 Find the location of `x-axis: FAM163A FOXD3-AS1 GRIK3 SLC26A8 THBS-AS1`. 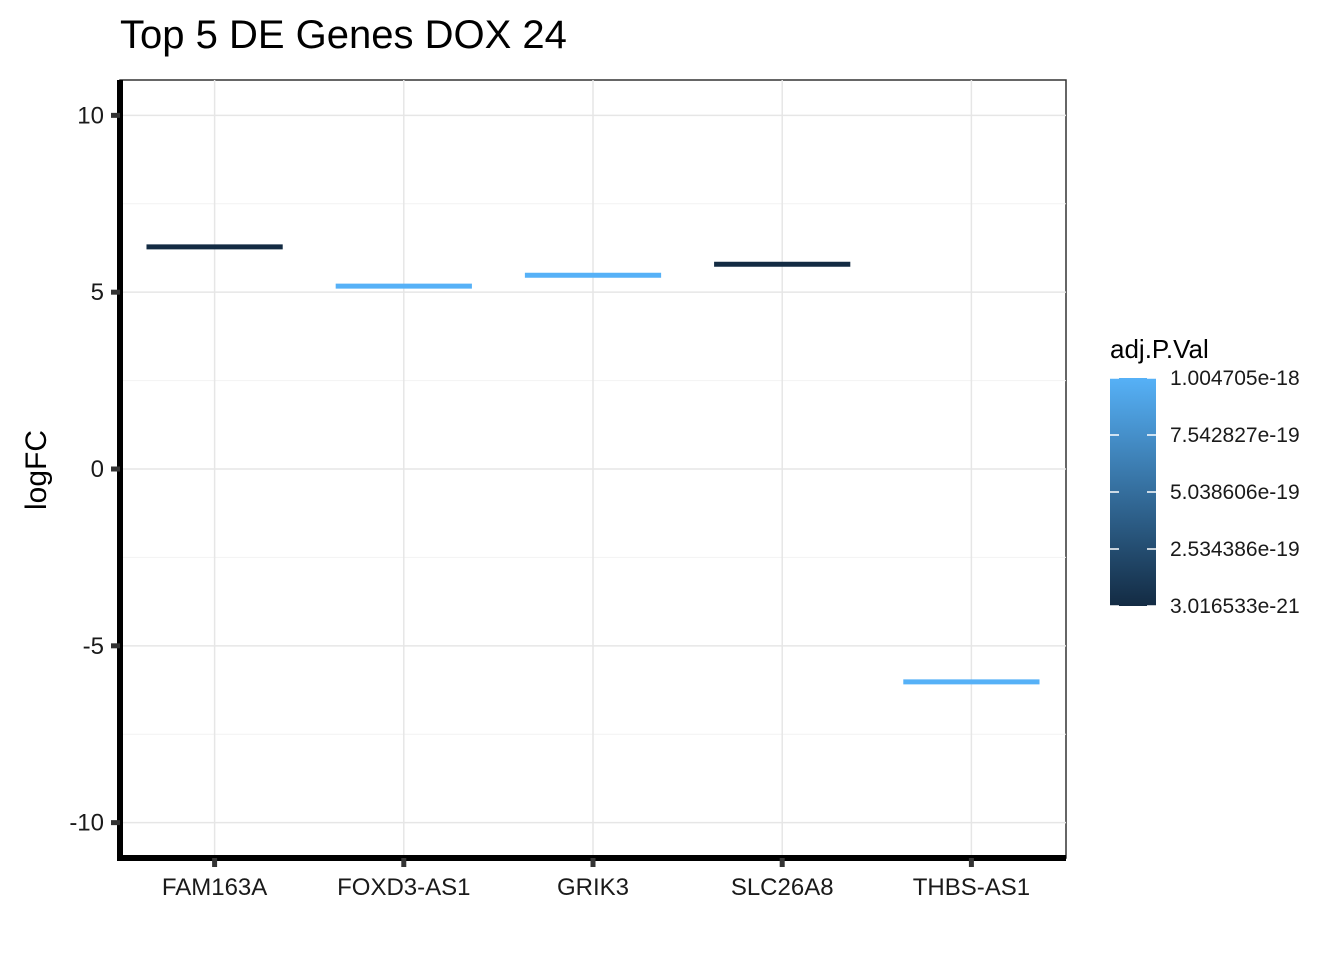

x-axis: FAM163A FOXD3-AS1 GRIK3 SLC26A8 THBS-AS1 is located at coordinates (596, 879).